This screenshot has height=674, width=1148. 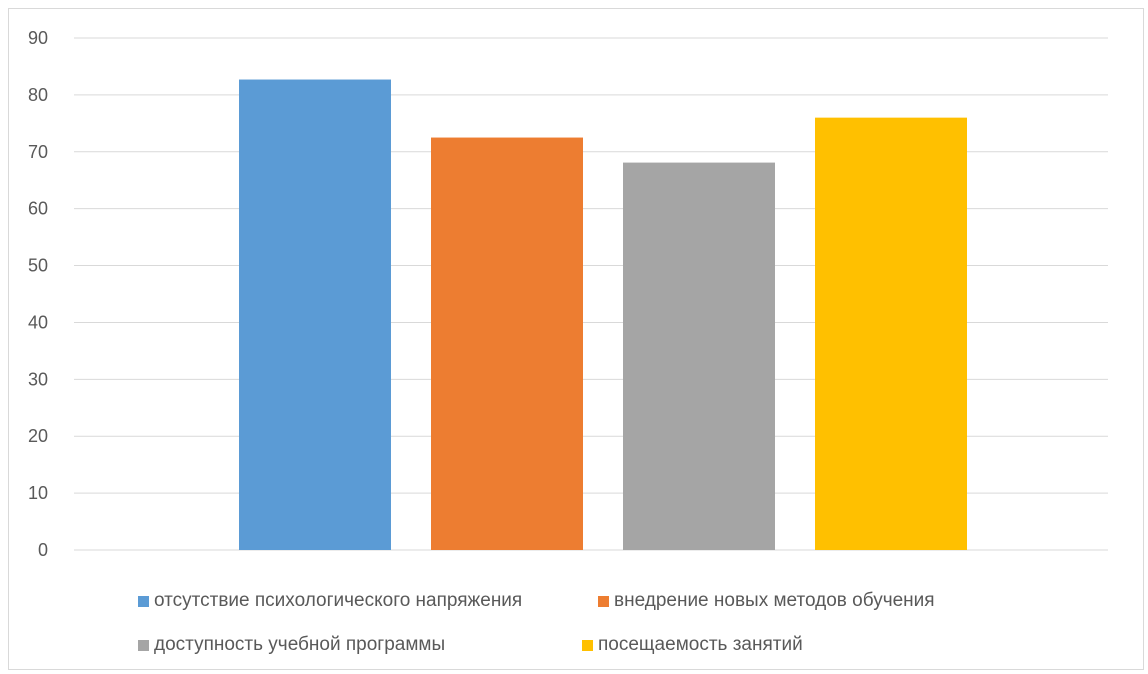 I want to click on y-axis-ticks: 0 10 20 30 40 50 60 70 80 90, so click(x=38, y=294).